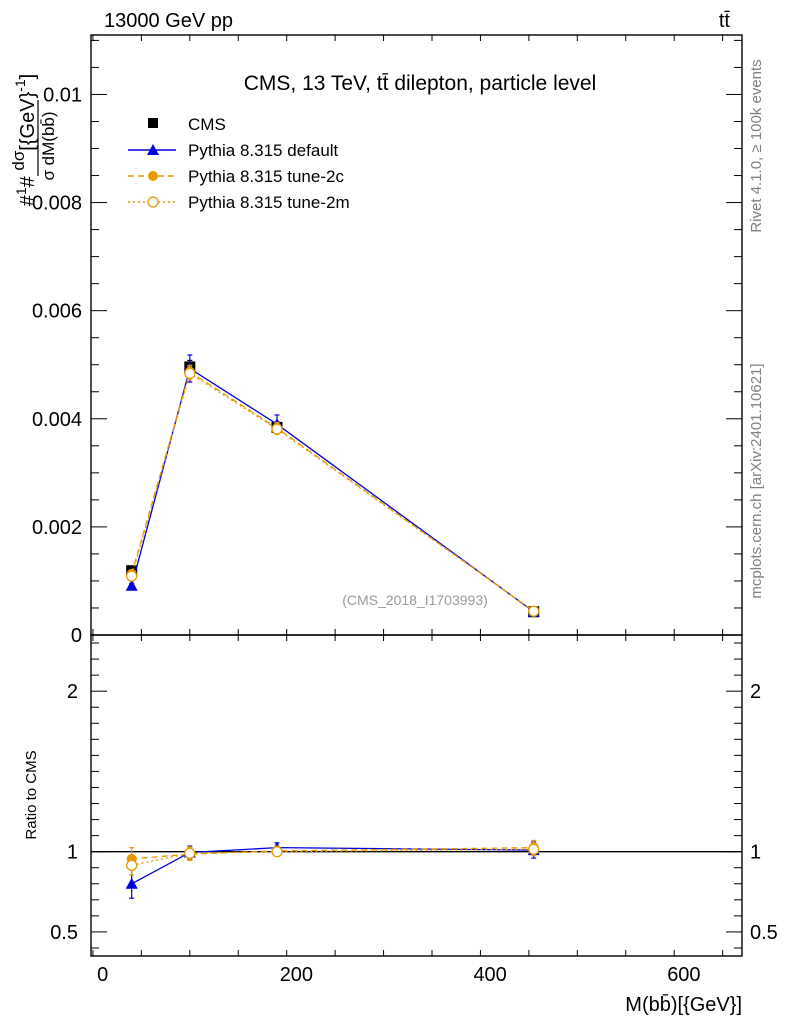 Image resolution: width=786 pixels, height=1024 pixels. What do you see at coordinates (263, 150) in the screenshot?
I see `legend-label-default: Pythia 8.315 default` at bounding box center [263, 150].